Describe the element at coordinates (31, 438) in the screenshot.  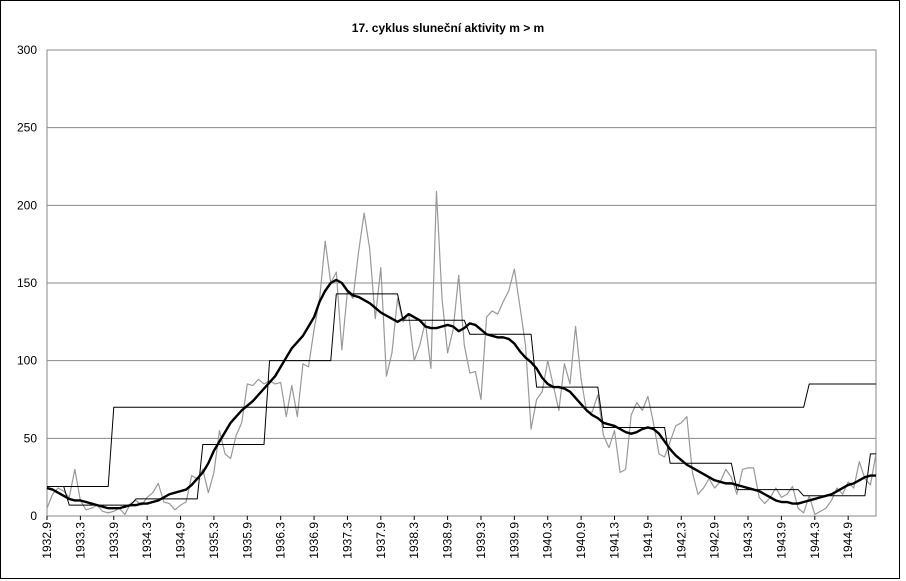
I see `y-tick-label: 50` at that location.